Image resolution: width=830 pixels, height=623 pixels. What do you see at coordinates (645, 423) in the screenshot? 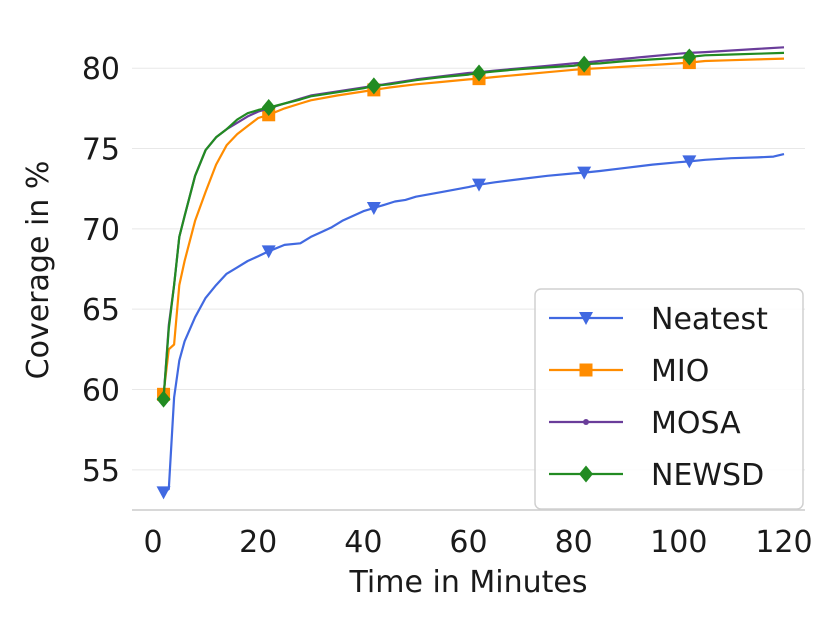
I see `legend-item: MOSA` at bounding box center [645, 423].